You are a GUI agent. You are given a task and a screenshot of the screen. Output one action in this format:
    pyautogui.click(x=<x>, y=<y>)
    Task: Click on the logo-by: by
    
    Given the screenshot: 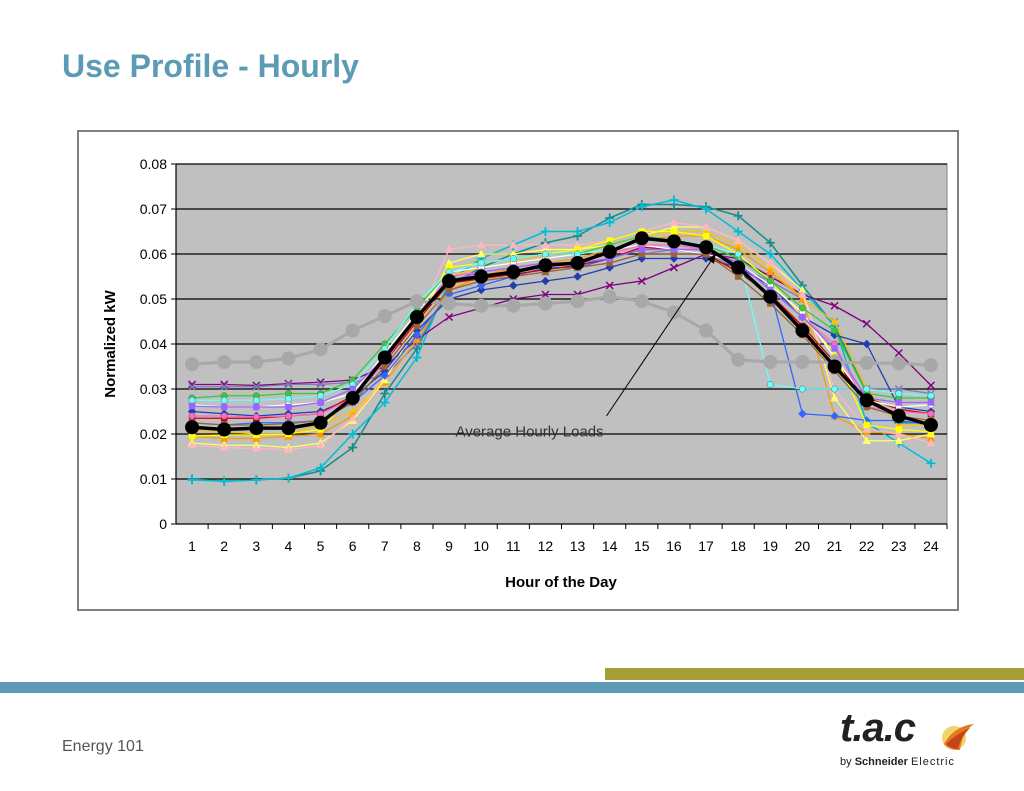 What is the action you would take?
    pyautogui.click(x=846, y=762)
    